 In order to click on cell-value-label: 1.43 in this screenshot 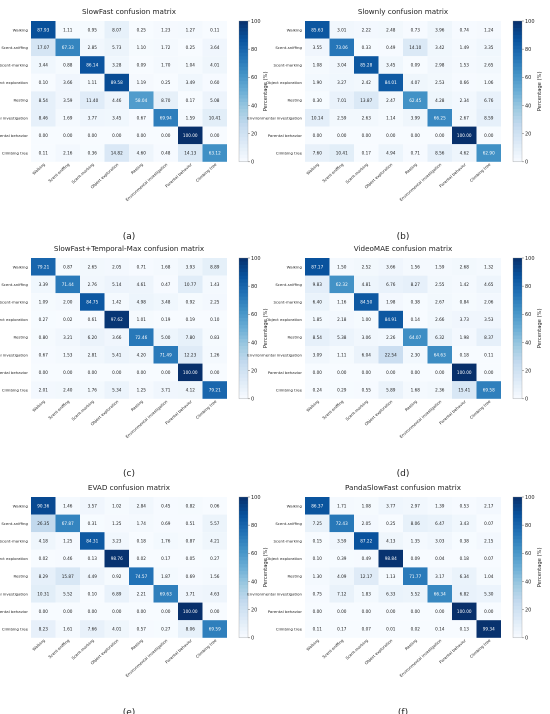, I will do `click(215, 284)`.